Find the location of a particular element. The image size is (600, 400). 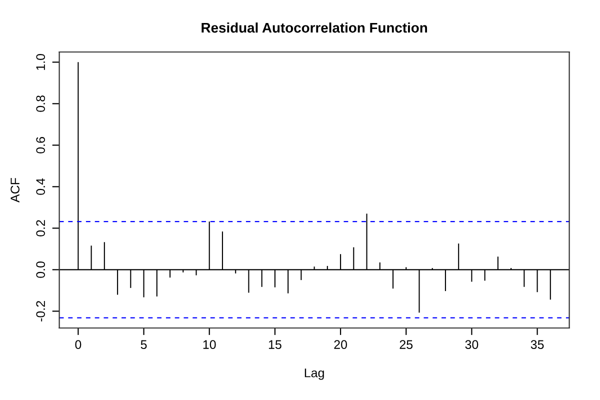

y-tick-label: 0.2 is located at coordinates (41, 228).